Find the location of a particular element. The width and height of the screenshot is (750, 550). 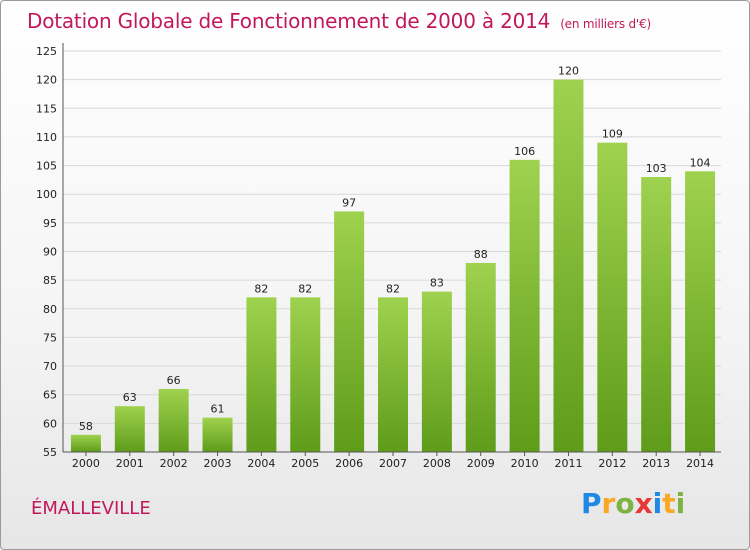

logo-letter: o is located at coordinates (625, 503).